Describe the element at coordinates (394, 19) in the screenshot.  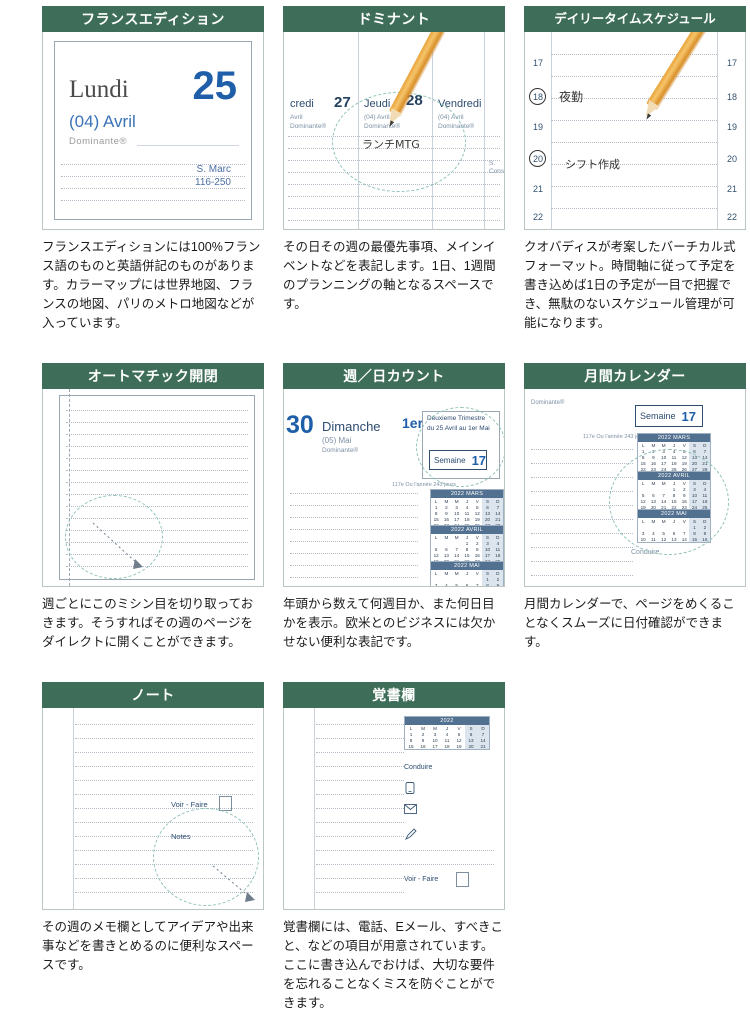
I see `card-title: ドミナント` at that location.